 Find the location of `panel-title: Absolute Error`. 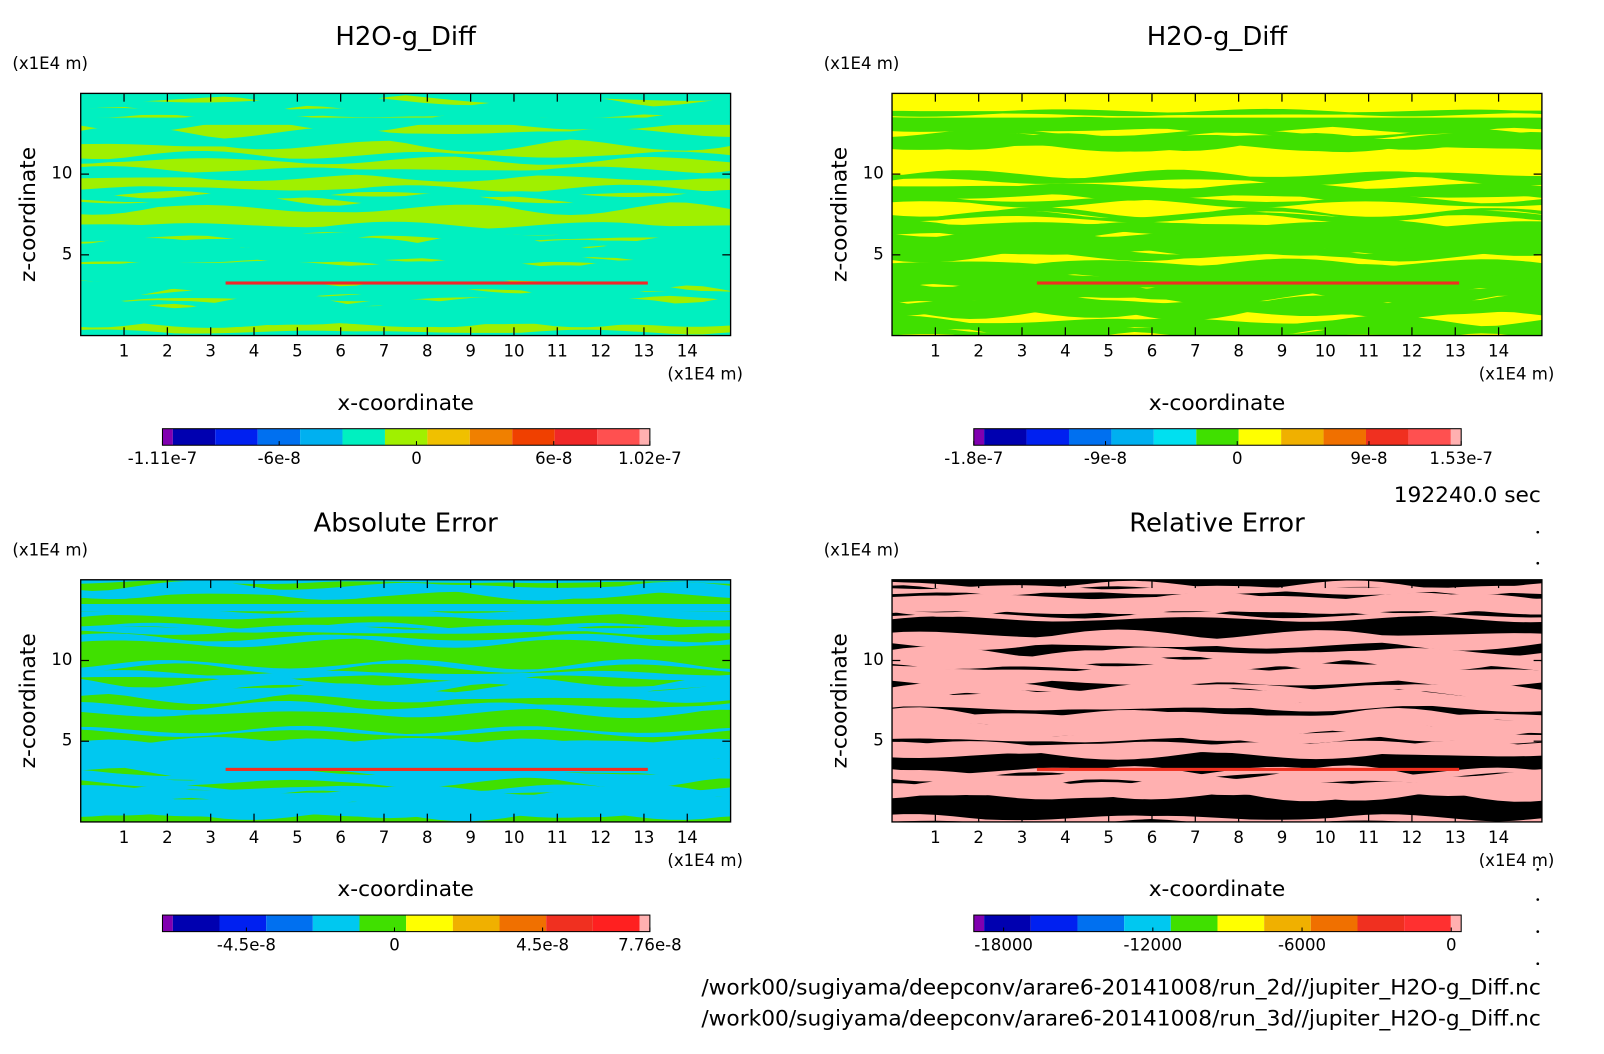

panel-title: Absolute Error is located at coordinates (406, 523).